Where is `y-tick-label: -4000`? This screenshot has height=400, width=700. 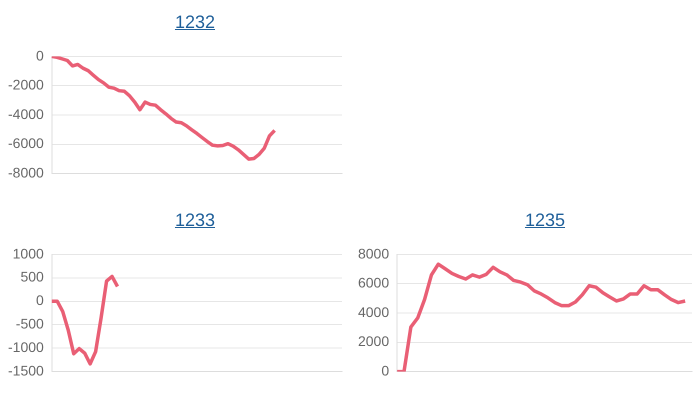
y-tick-label: -4000 is located at coordinates (26, 114).